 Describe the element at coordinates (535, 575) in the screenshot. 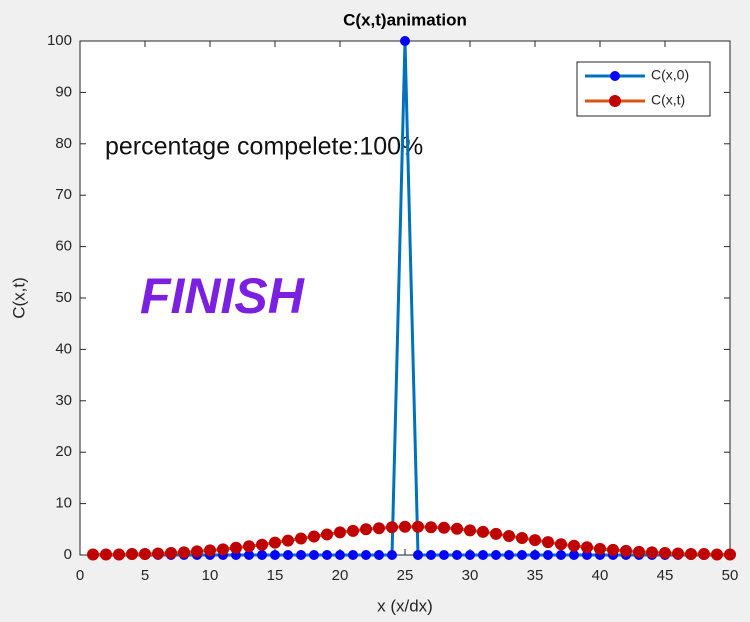

I see `x-tick-label: 35` at that location.